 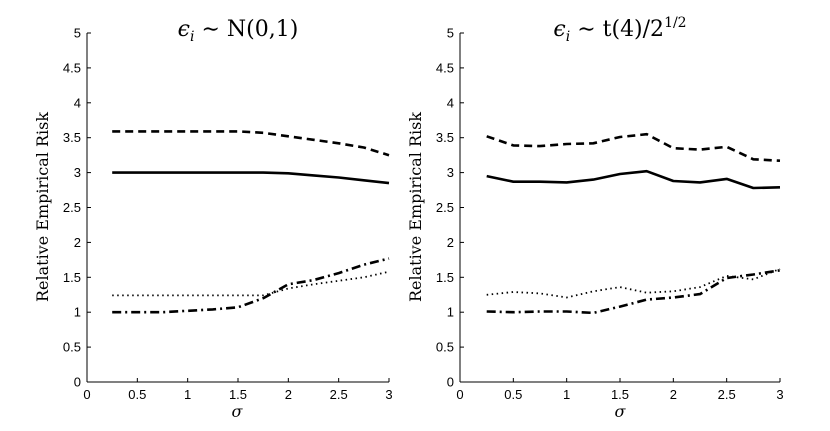 I want to click on left-x-tick-label: 0.5, so click(x=137, y=394).